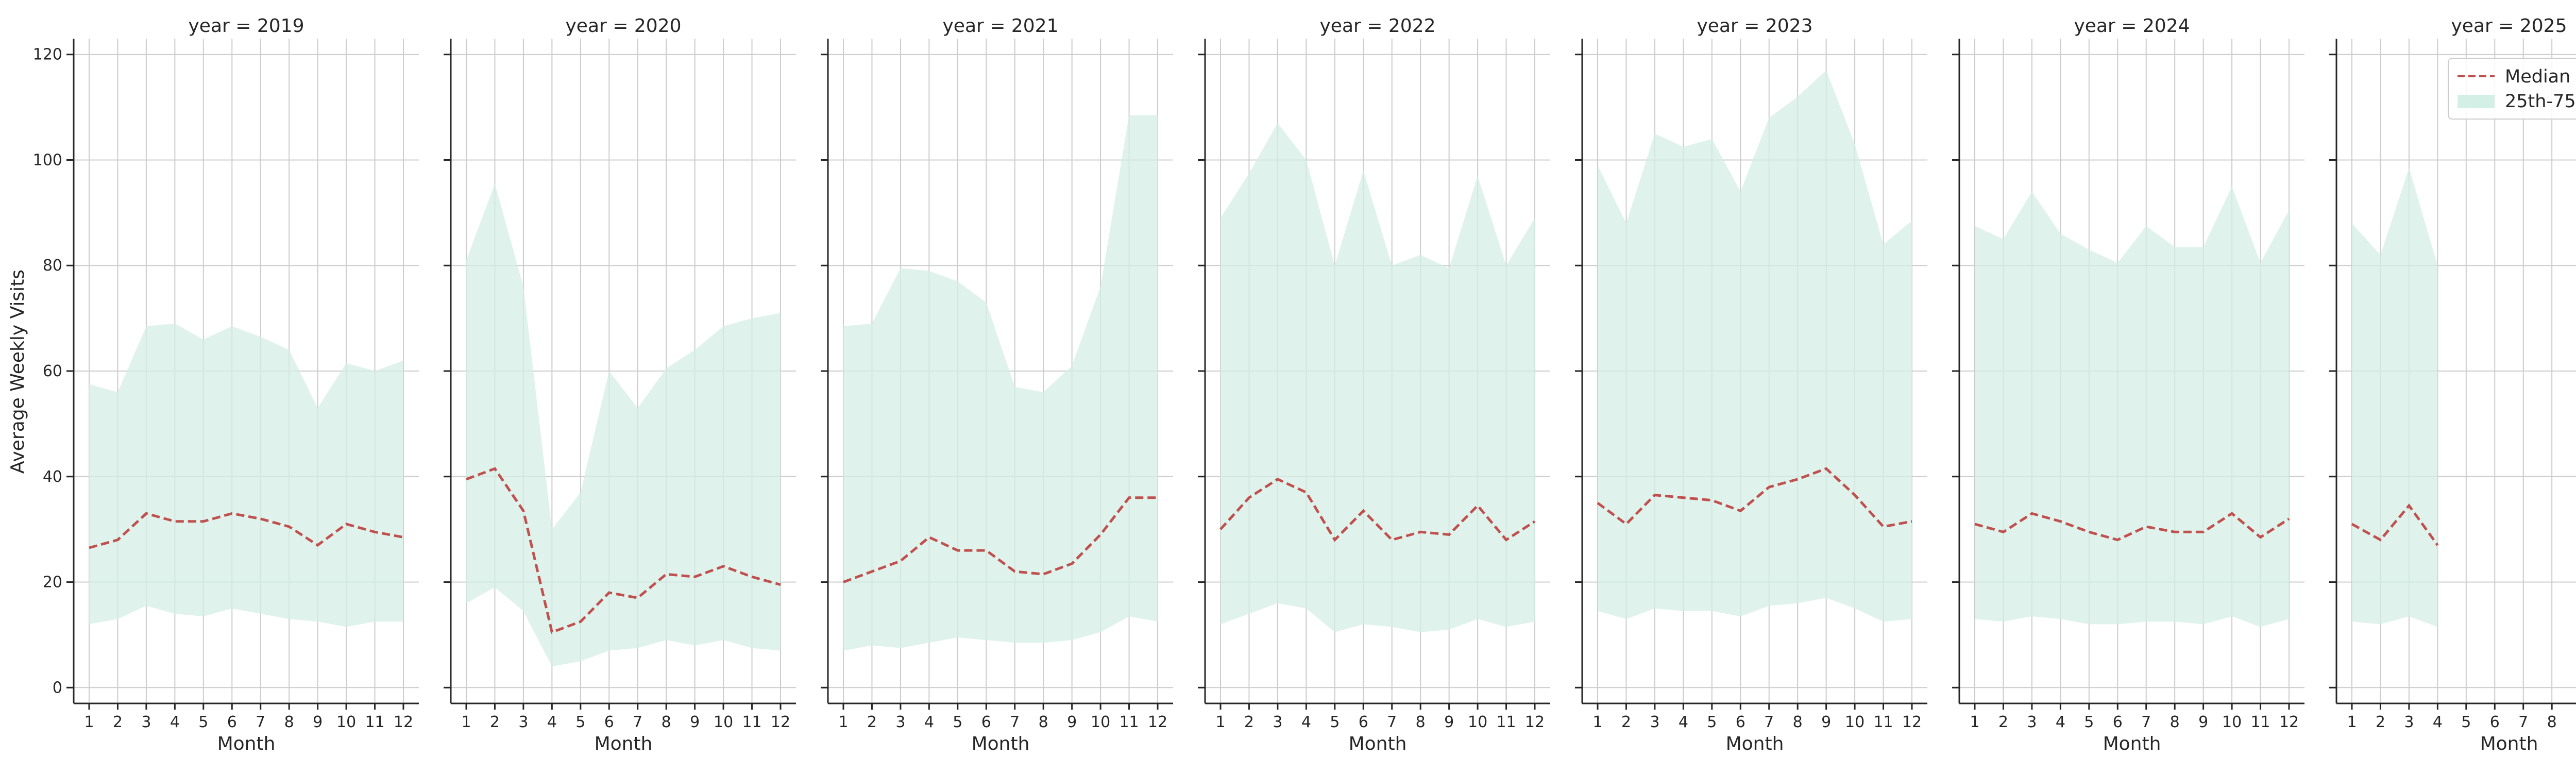 This screenshot has width=2576, height=773. Describe the element at coordinates (2537, 76) in the screenshot. I see `legend-median-label: Median` at that location.